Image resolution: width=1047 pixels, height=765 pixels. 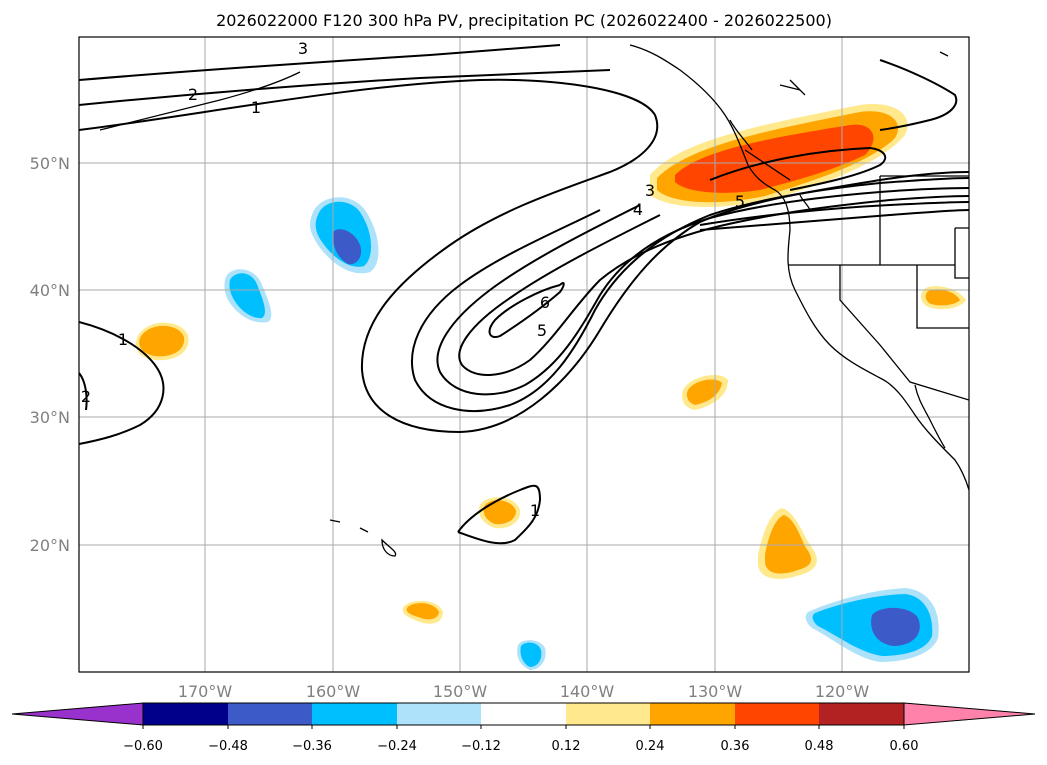 What do you see at coordinates (228, 746) in the screenshot?
I see `colorbar-tick-label: −0.48` at bounding box center [228, 746].